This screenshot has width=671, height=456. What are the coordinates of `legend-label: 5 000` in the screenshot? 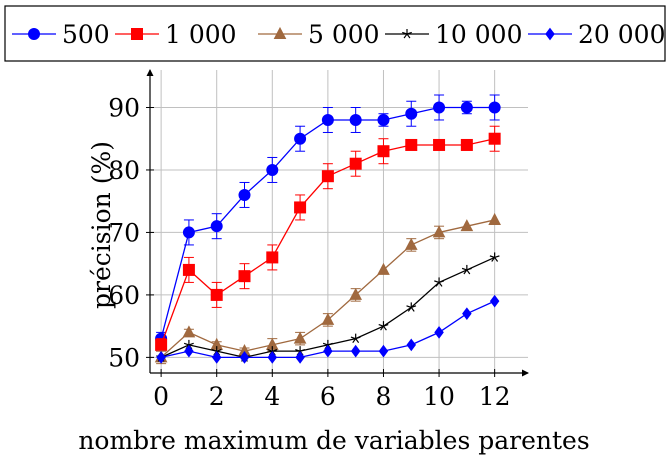 It's located at (344, 34).